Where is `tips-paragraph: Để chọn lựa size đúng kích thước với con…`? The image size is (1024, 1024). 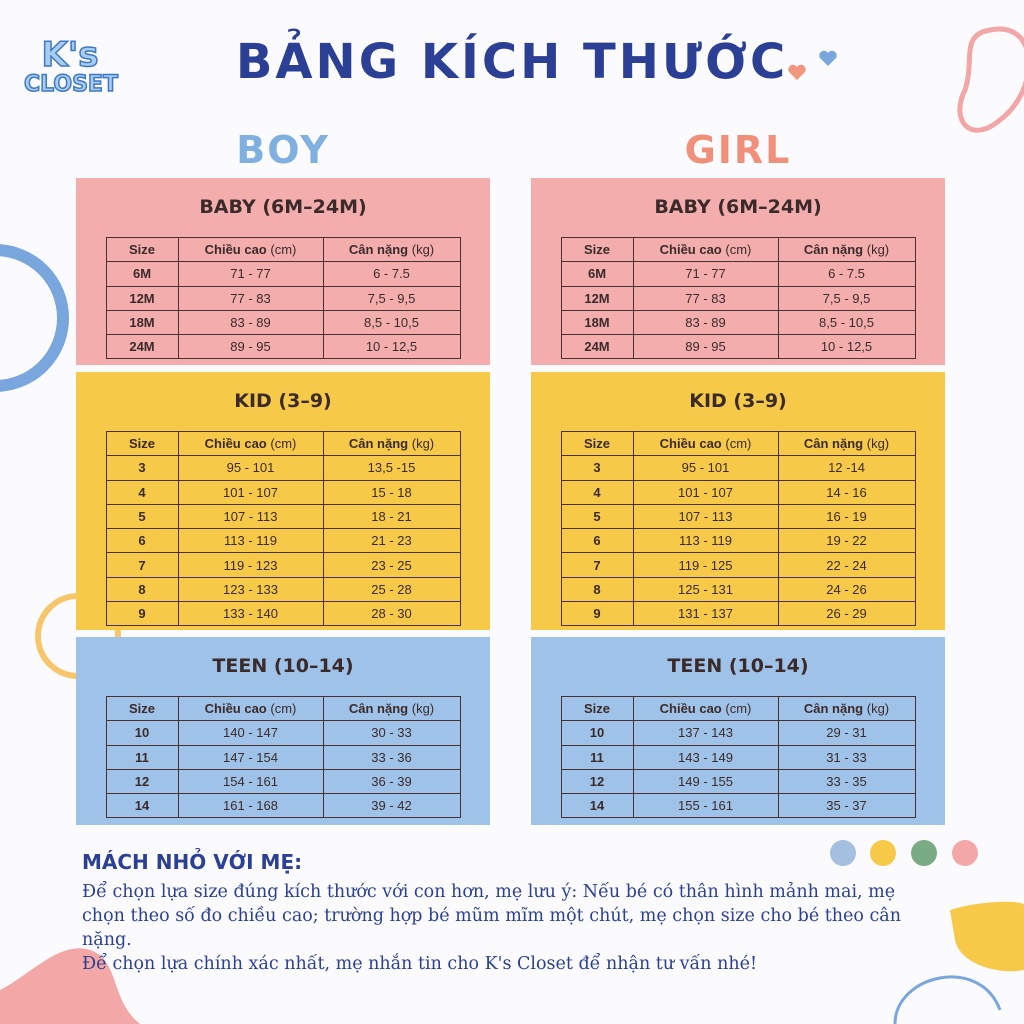
tips-paragraph: Để chọn lựa size đúng kích thước với con… is located at coordinates (492, 916).